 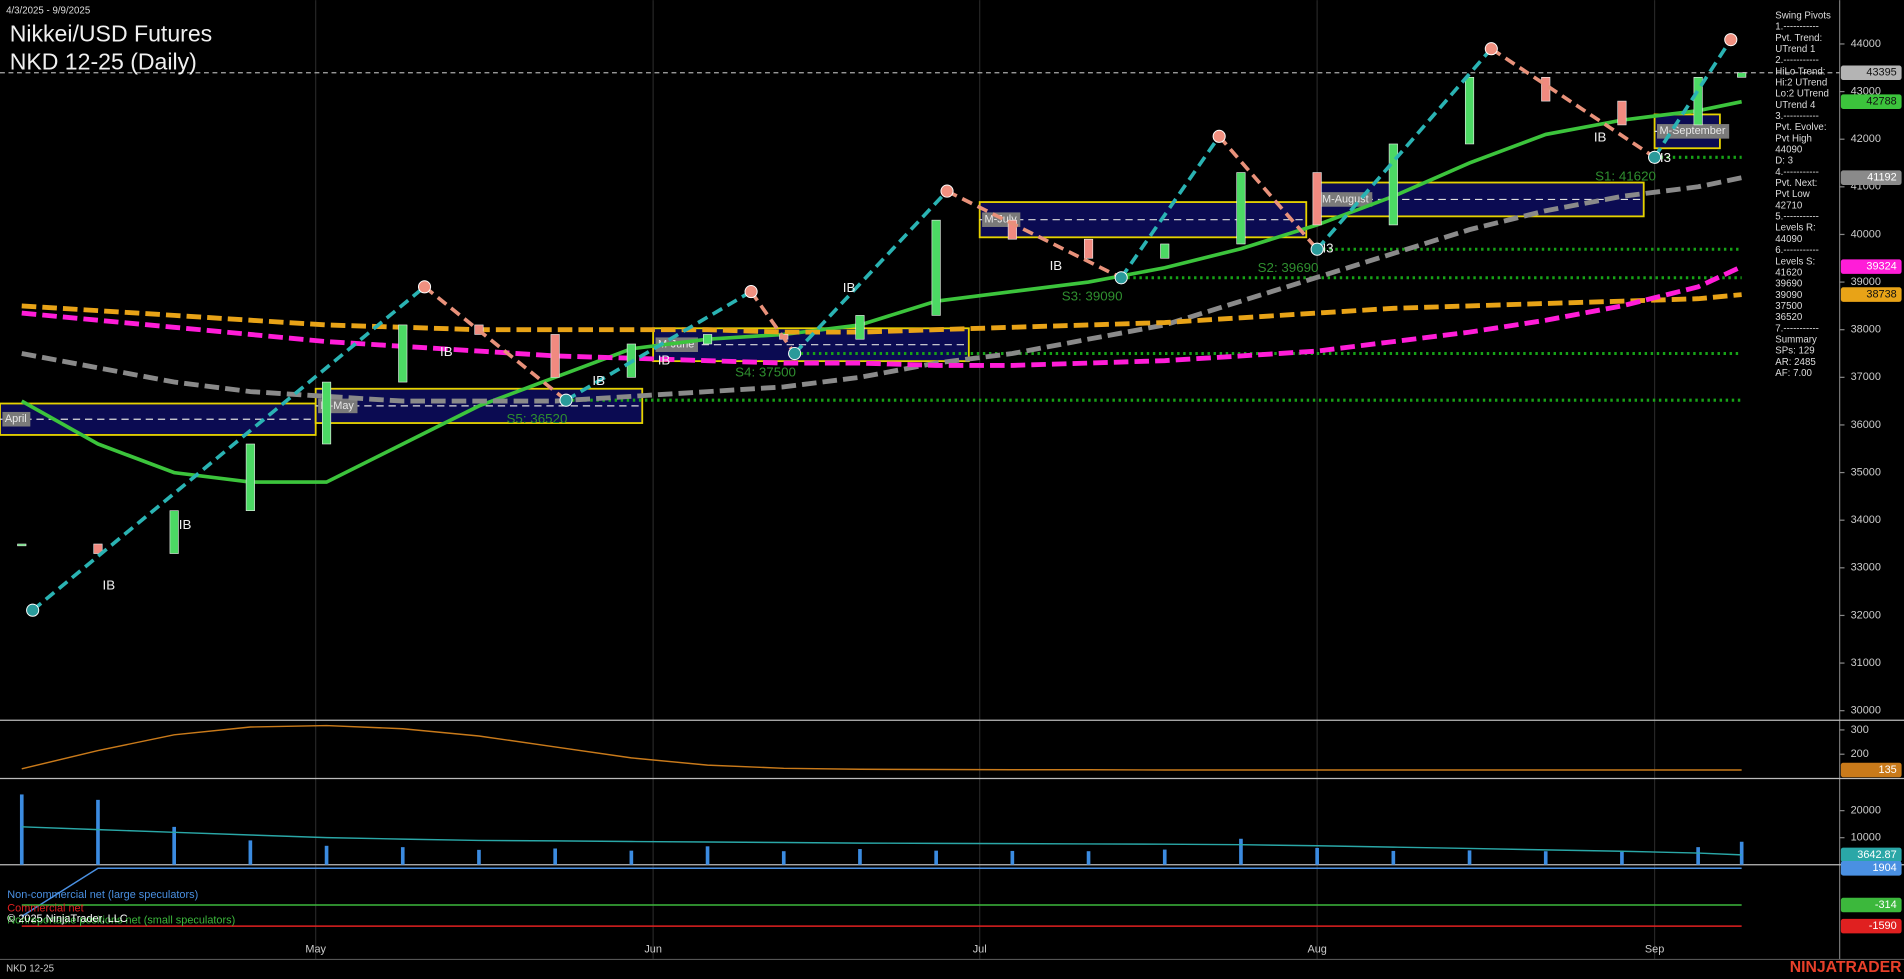 I want to click on y-tick-label: 37000, so click(x=1866, y=377).